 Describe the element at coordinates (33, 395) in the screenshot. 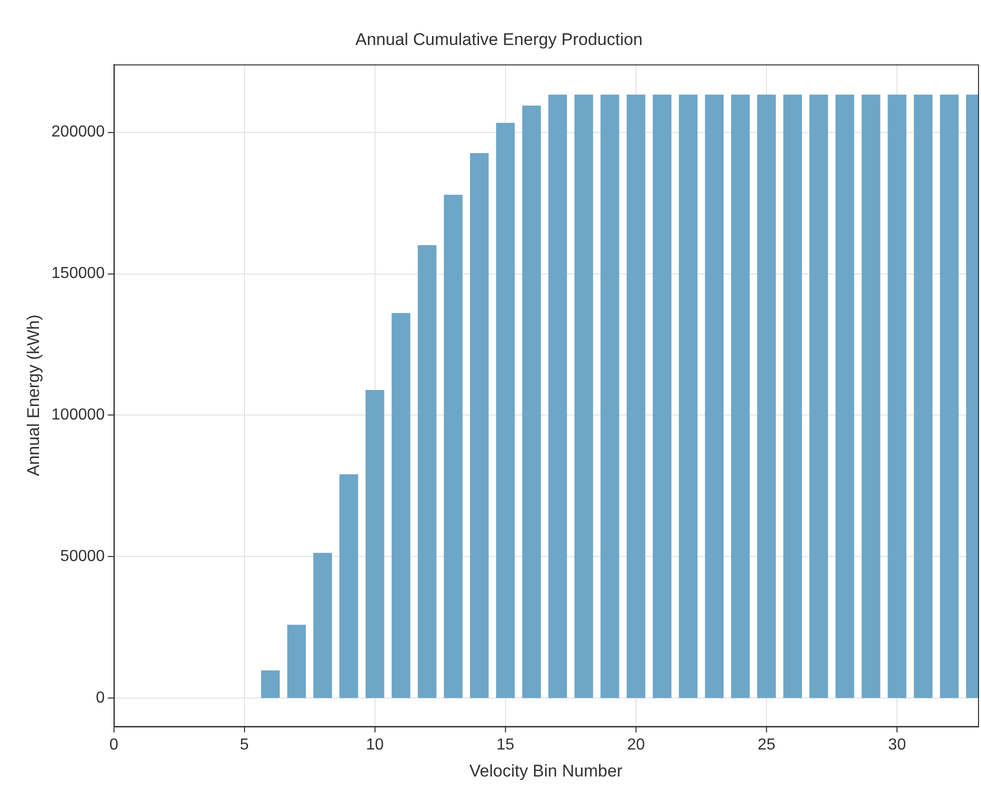

I see `y-axis-title: Annual Energy (kWh)` at that location.